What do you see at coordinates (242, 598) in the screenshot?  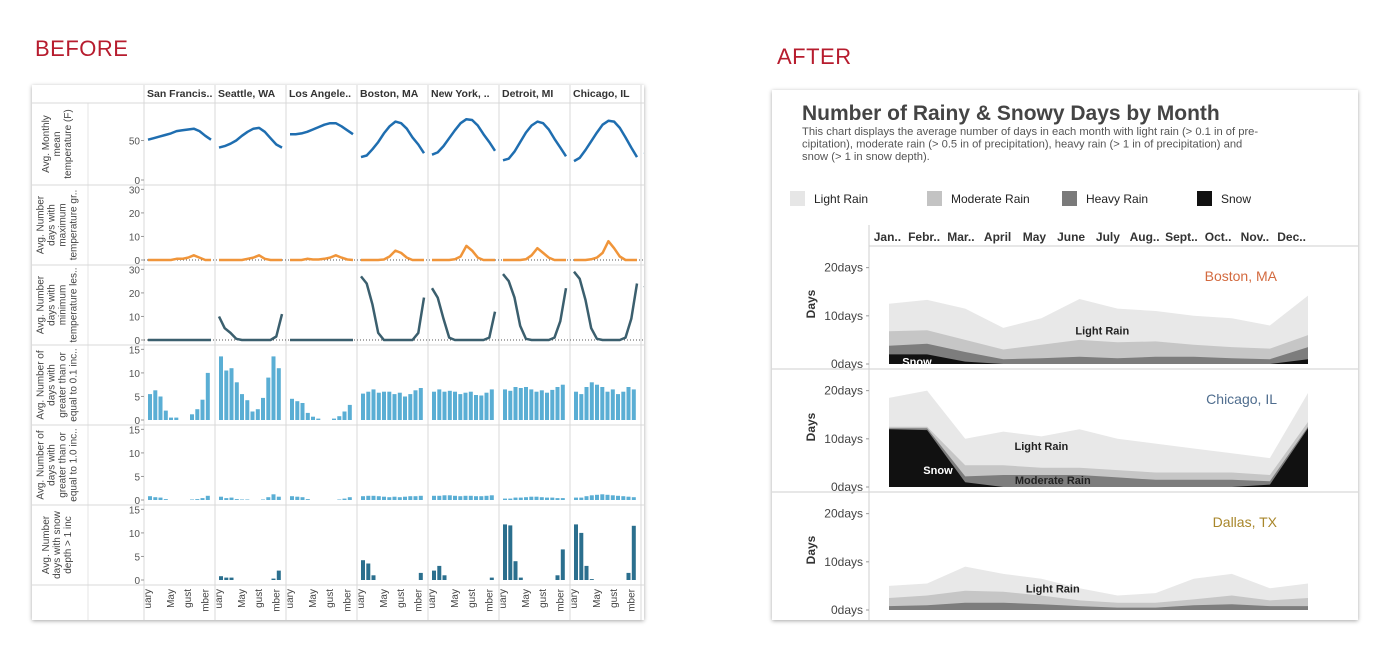 I see `month-tick-label: May` at bounding box center [242, 598].